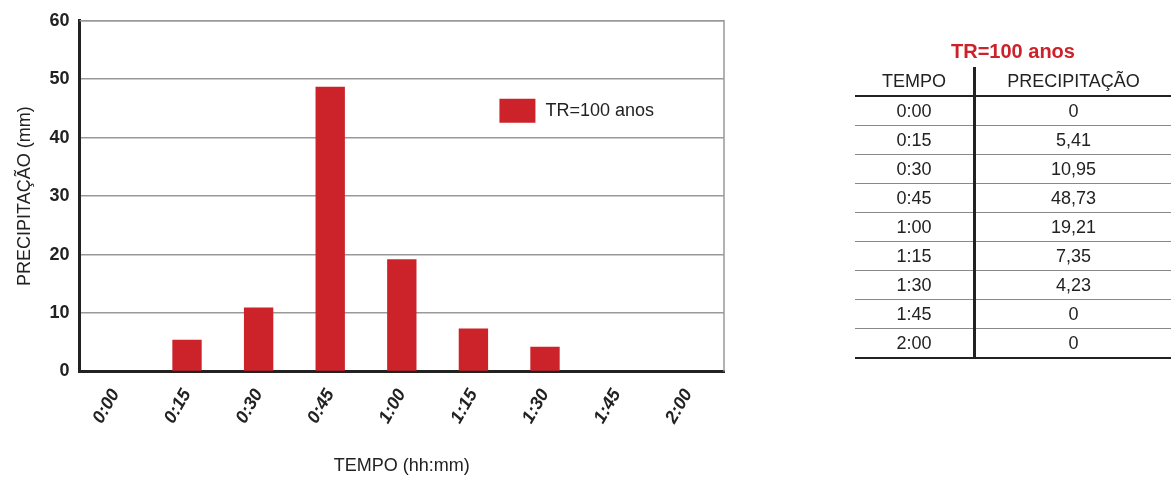 This screenshot has height=487, width=1171. Describe the element at coordinates (64, 370) in the screenshot. I see `y-tick-label: 0` at that location.